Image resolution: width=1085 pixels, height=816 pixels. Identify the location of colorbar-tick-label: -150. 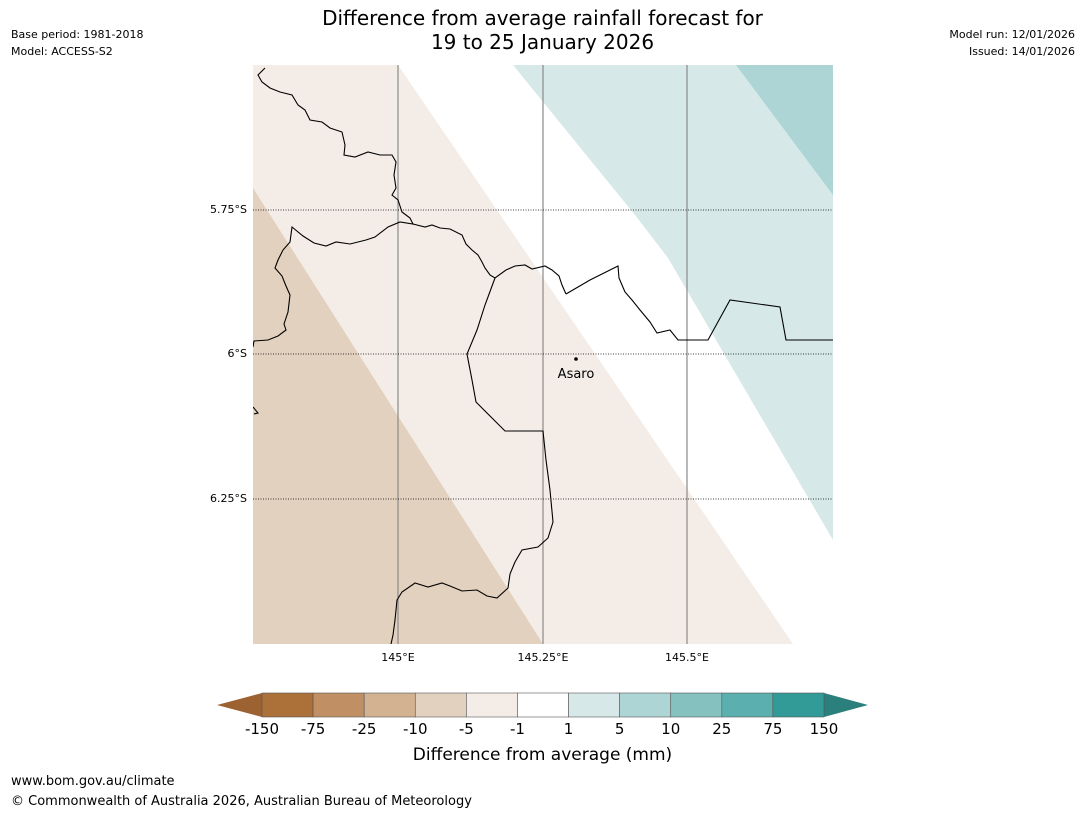
(262, 729).